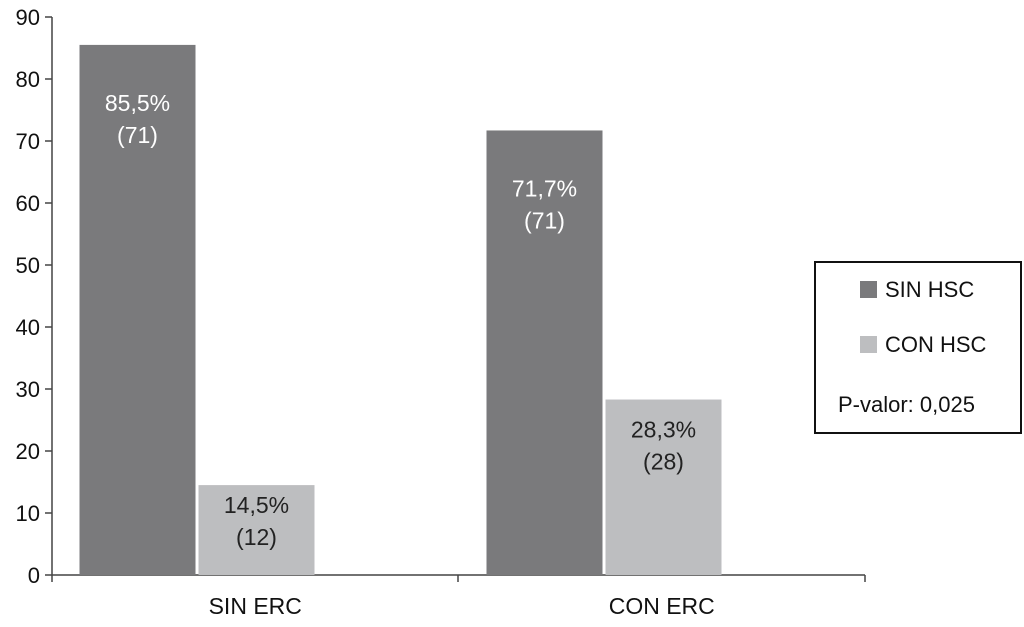 The image size is (1024, 627). What do you see at coordinates (28, 389) in the screenshot?
I see `y-tick-label: 30` at bounding box center [28, 389].